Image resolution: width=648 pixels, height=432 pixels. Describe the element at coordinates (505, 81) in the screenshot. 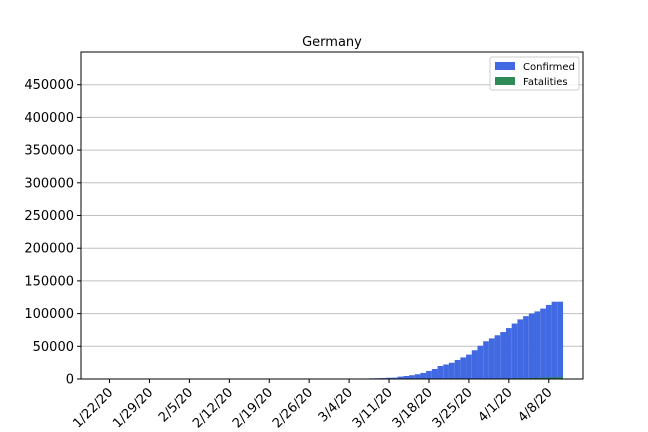

I see `legend-swatch-fatalities` at that location.